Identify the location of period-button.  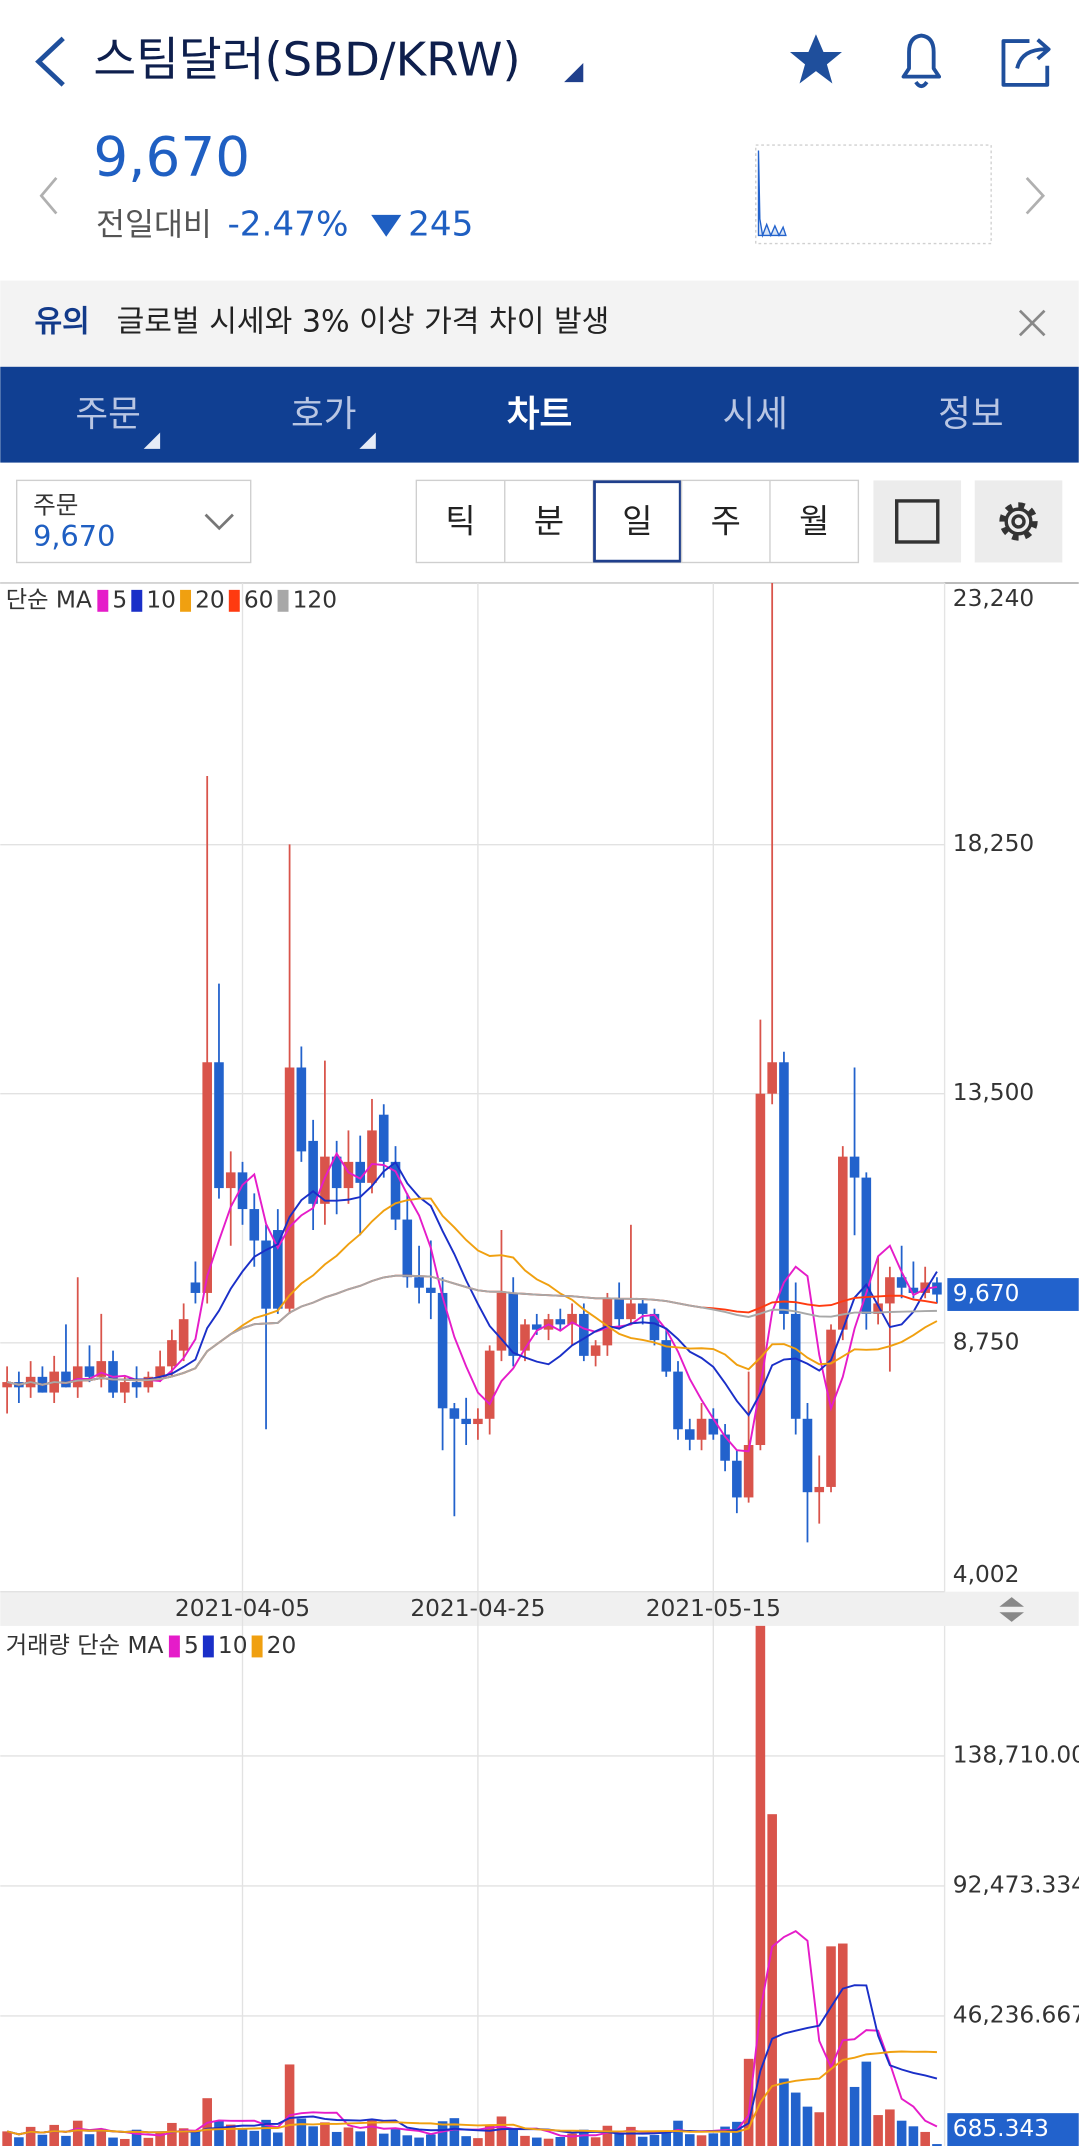
(637, 521).